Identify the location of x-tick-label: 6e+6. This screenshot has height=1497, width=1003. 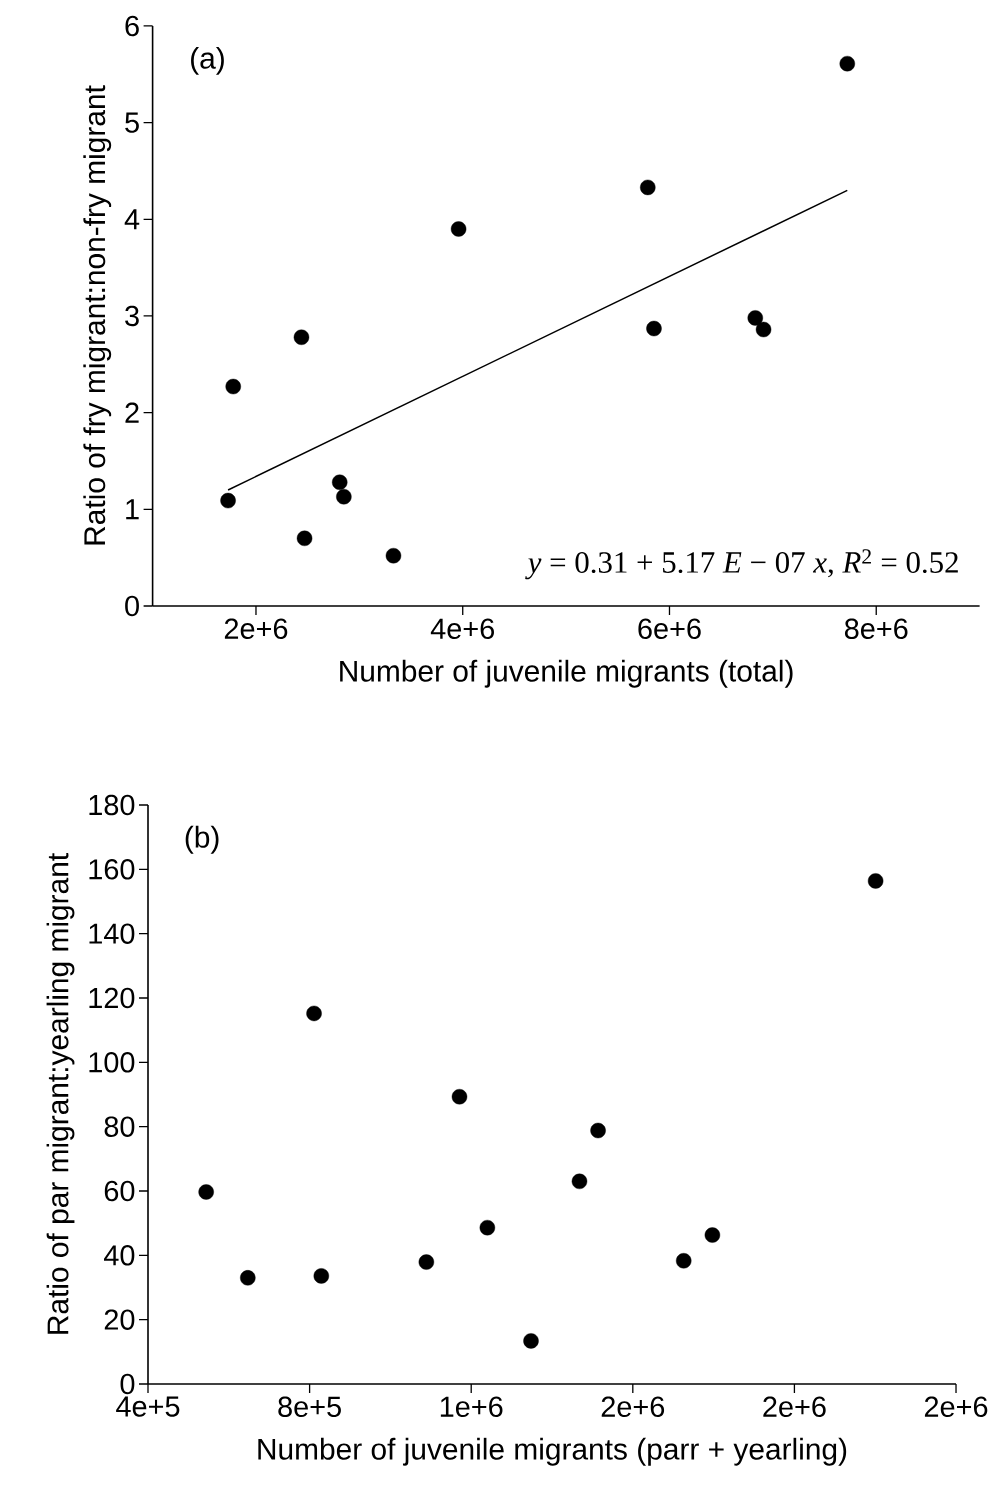
(669, 628).